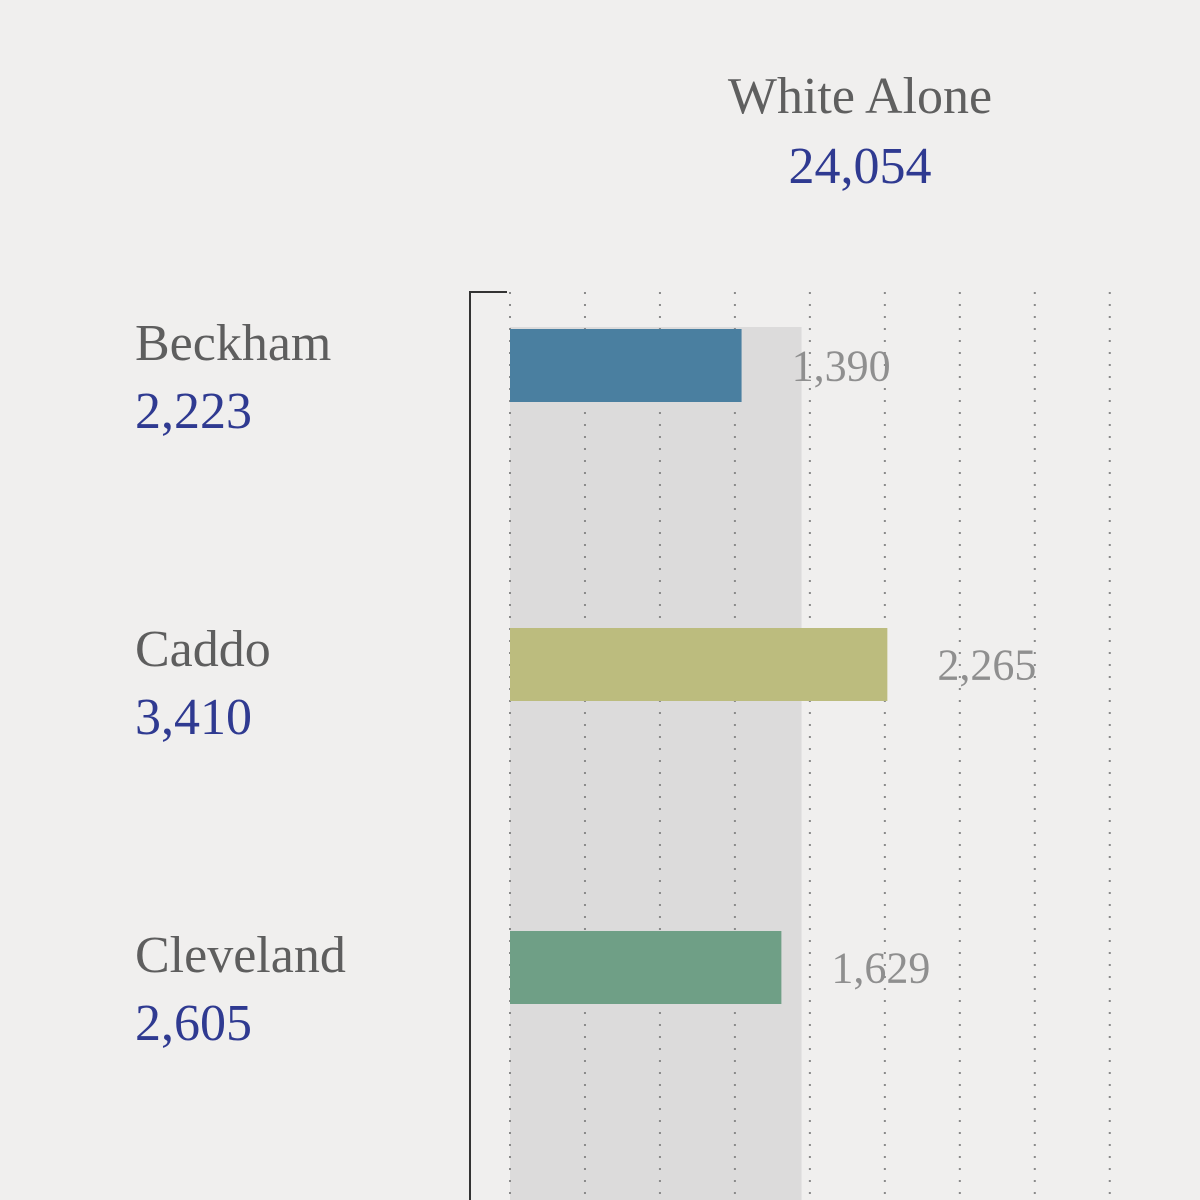 The height and width of the screenshot is (1200, 1200). Describe the element at coordinates (193, 411) in the screenshot. I see `county-total: 2,223` at that location.